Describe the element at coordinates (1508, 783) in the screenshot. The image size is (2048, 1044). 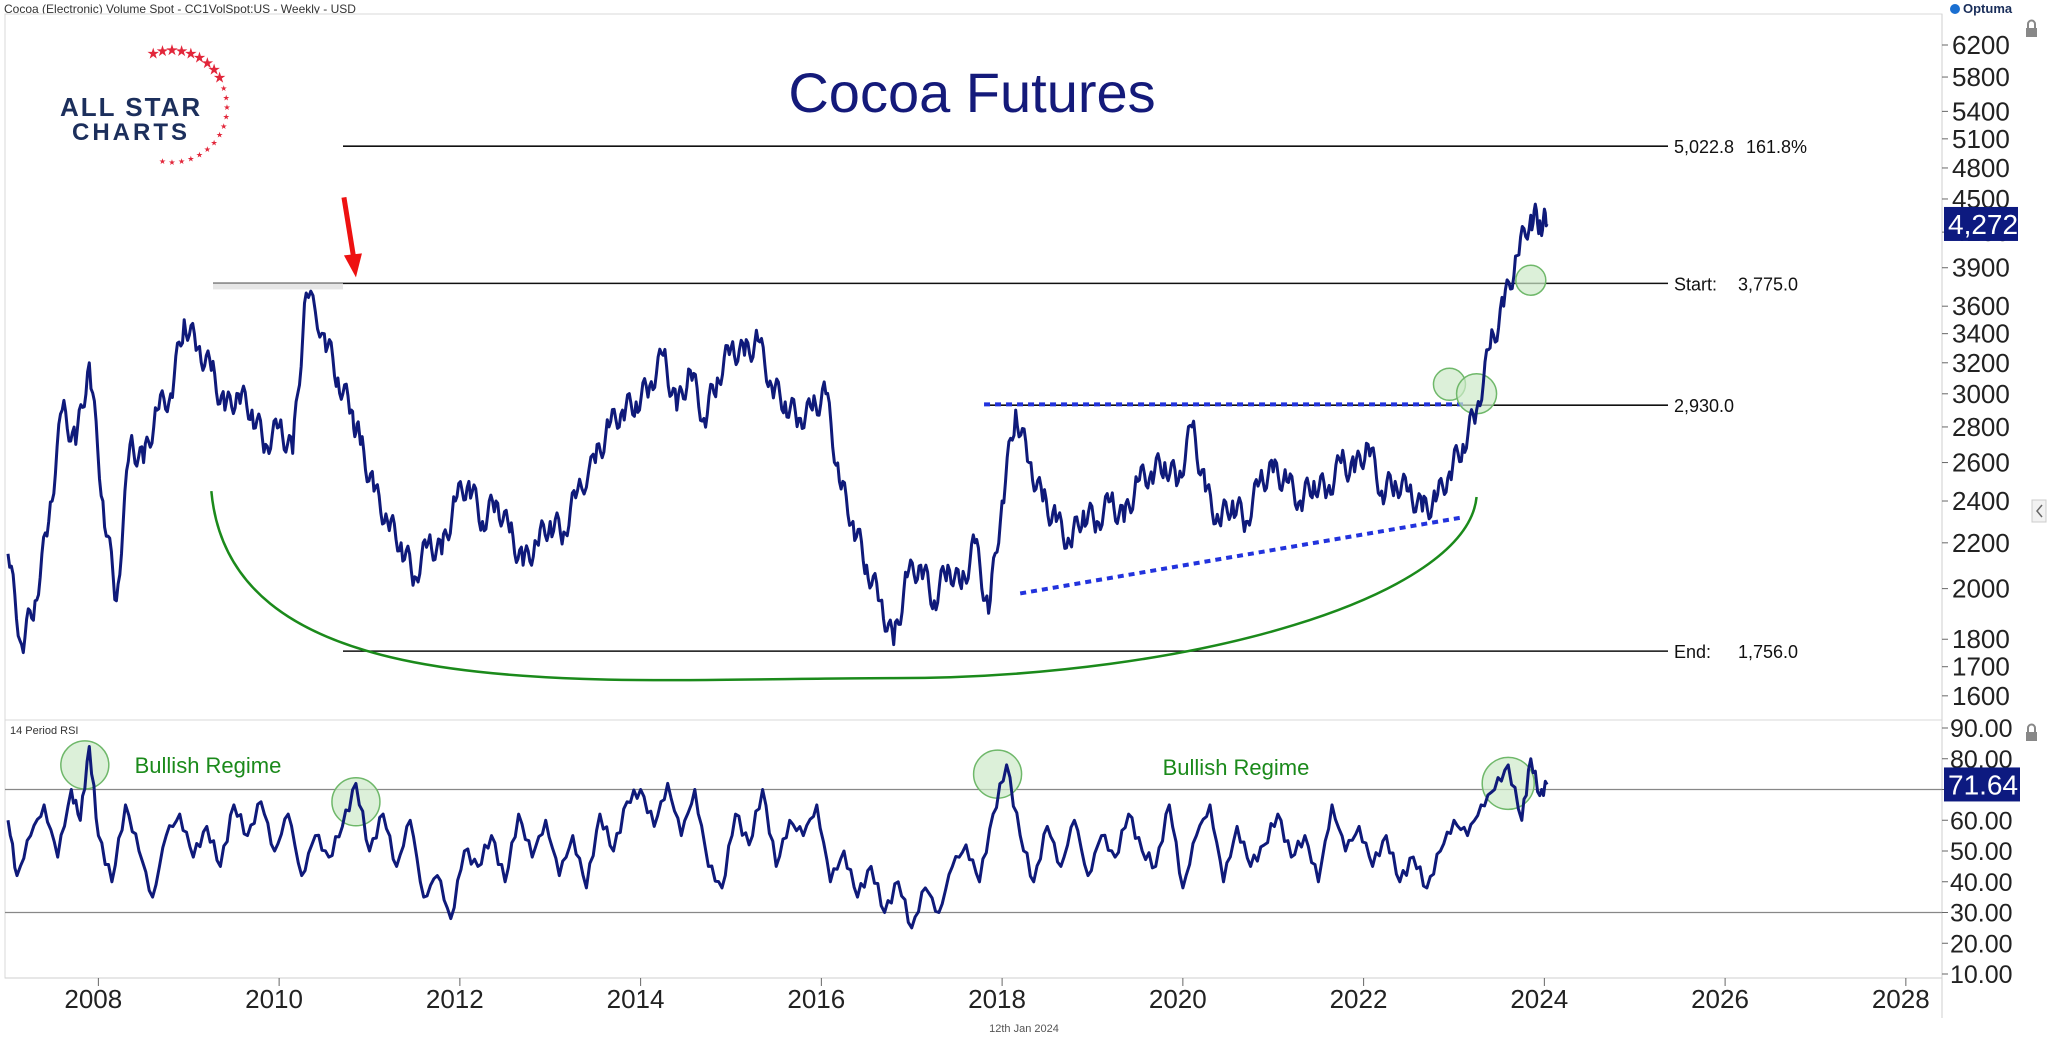
I see `rsi-circle` at that location.